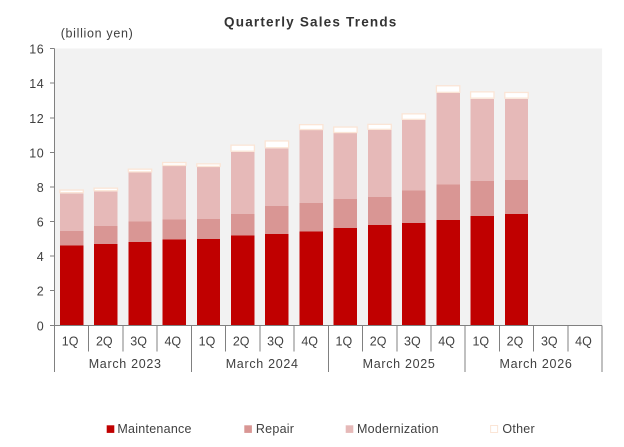  Describe the element at coordinates (41, 223) in the screenshot. I see `svg-text: 6` at that location.